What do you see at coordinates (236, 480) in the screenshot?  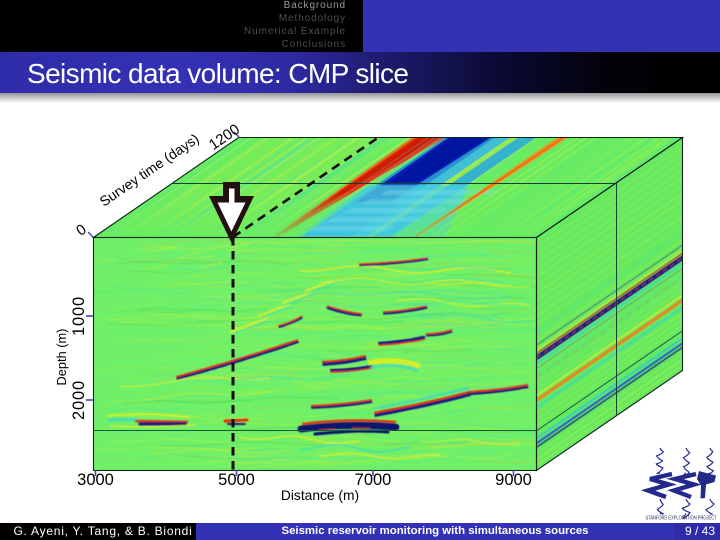 I see `svg-text: 5000` at bounding box center [236, 480].